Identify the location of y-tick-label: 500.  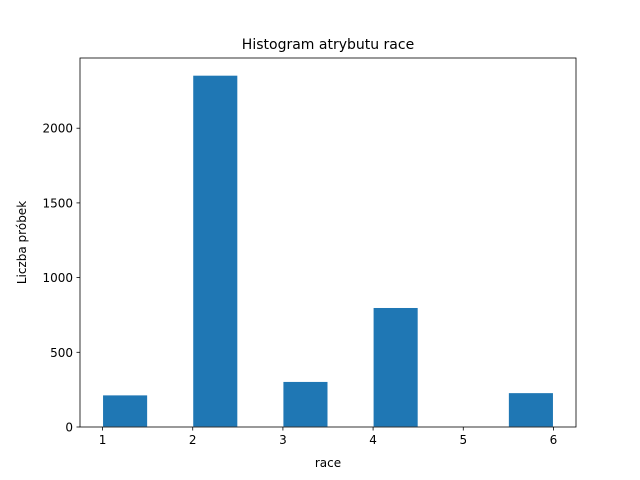
(61, 353).